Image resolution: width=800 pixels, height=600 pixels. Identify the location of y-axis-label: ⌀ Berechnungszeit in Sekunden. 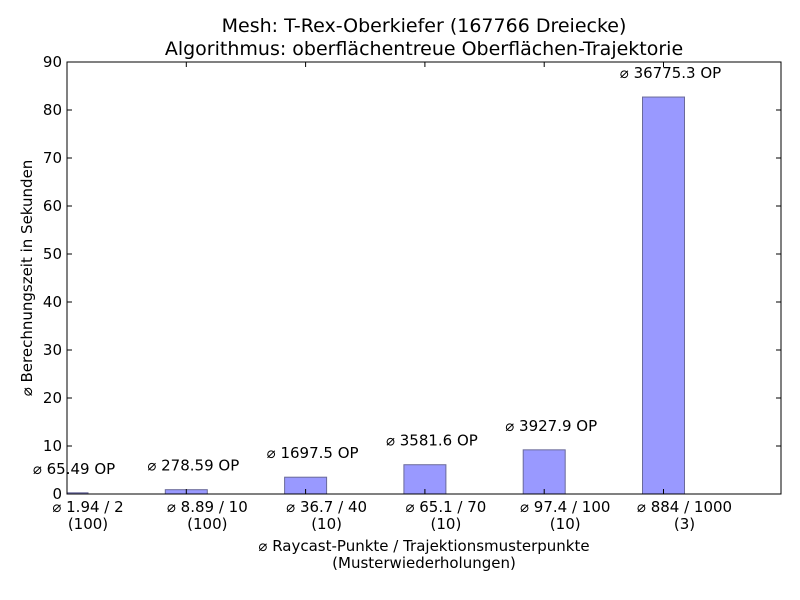
(27, 278).